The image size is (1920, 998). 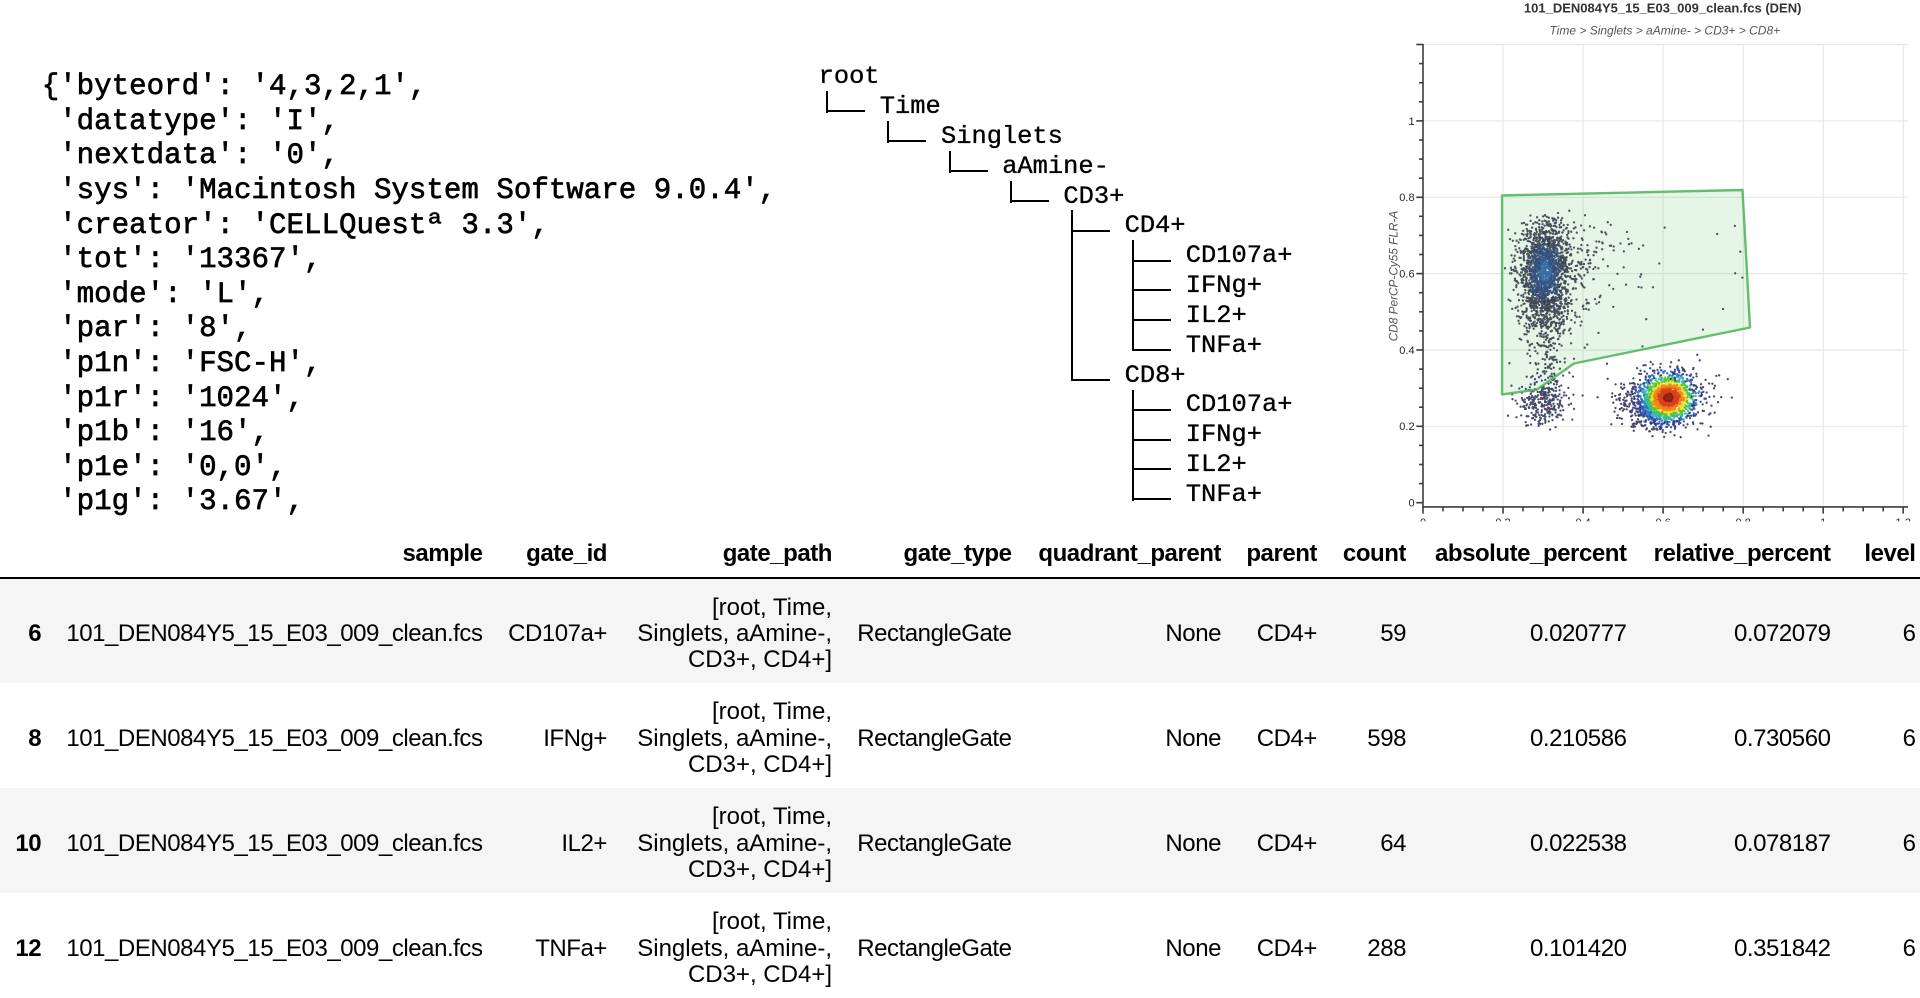 What do you see at coordinates (1903, 523) in the screenshot?
I see `svg-text: 1.2` at bounding box center [1903, 523].